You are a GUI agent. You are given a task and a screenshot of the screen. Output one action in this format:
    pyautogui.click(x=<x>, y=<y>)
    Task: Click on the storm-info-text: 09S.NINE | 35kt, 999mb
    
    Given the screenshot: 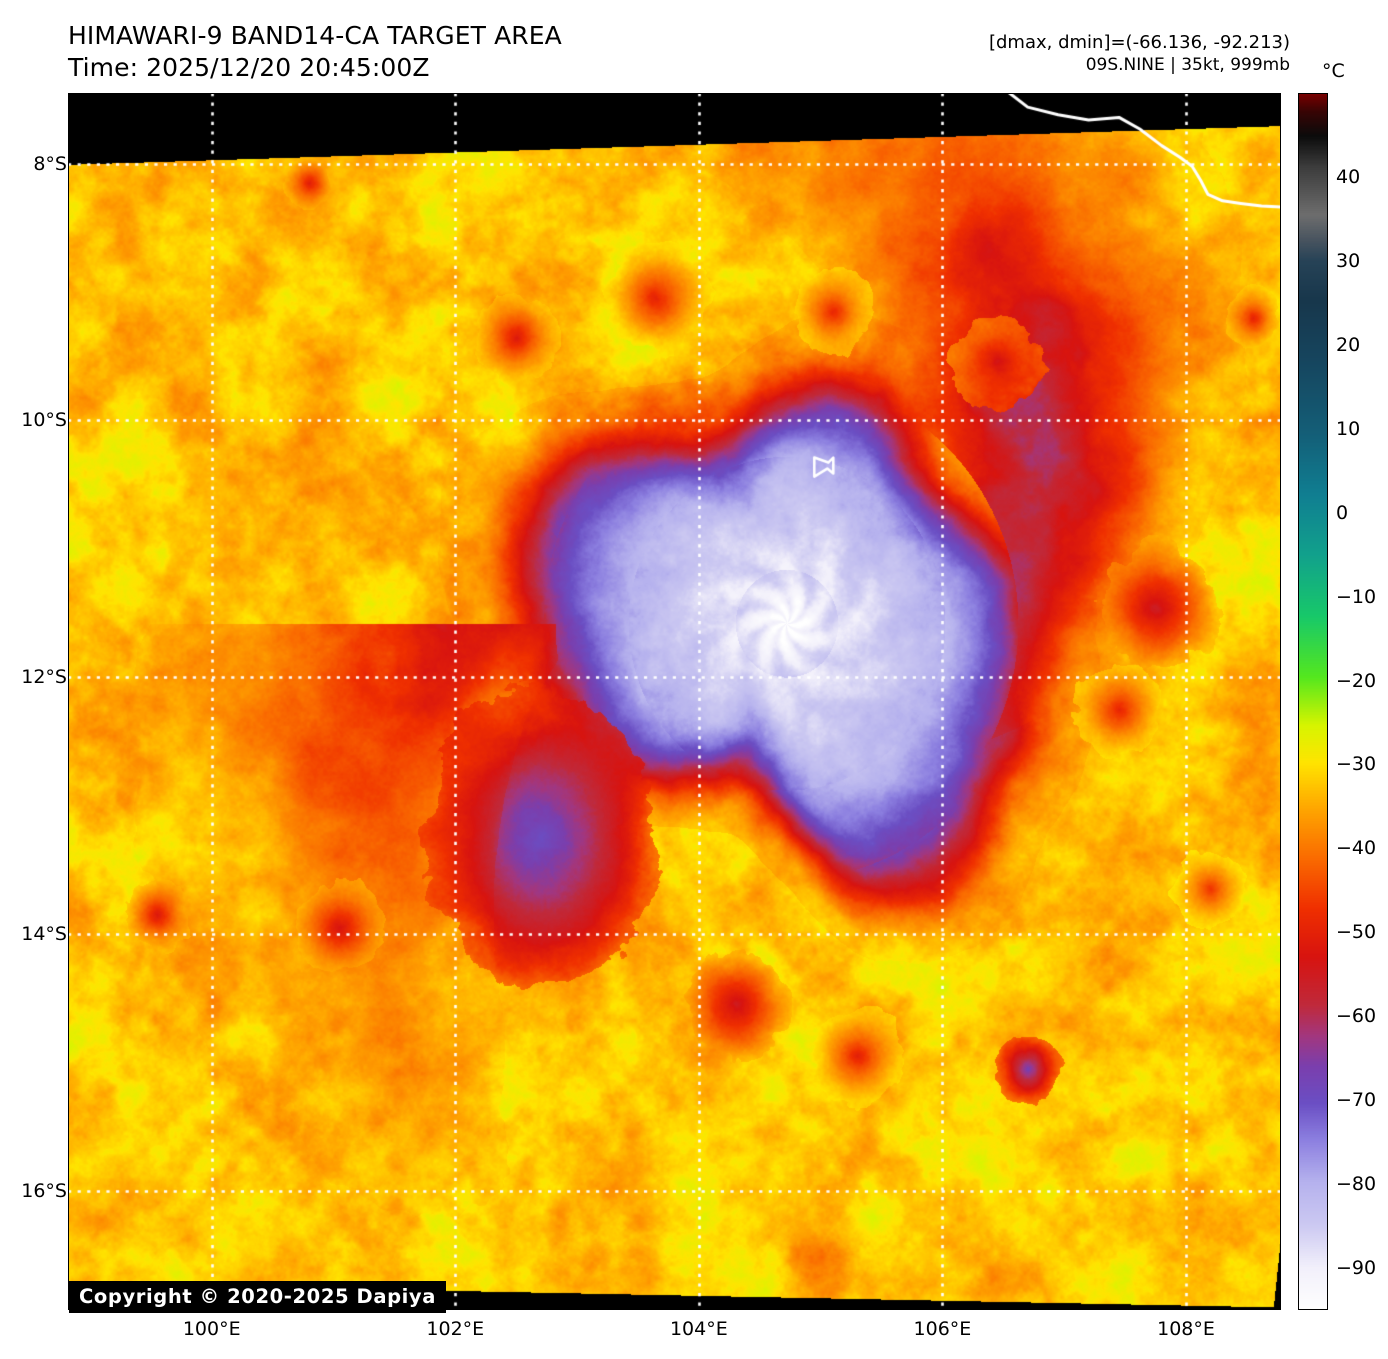 What is the action you would take?
    pyautogui.click(x=1187, y=65)
    